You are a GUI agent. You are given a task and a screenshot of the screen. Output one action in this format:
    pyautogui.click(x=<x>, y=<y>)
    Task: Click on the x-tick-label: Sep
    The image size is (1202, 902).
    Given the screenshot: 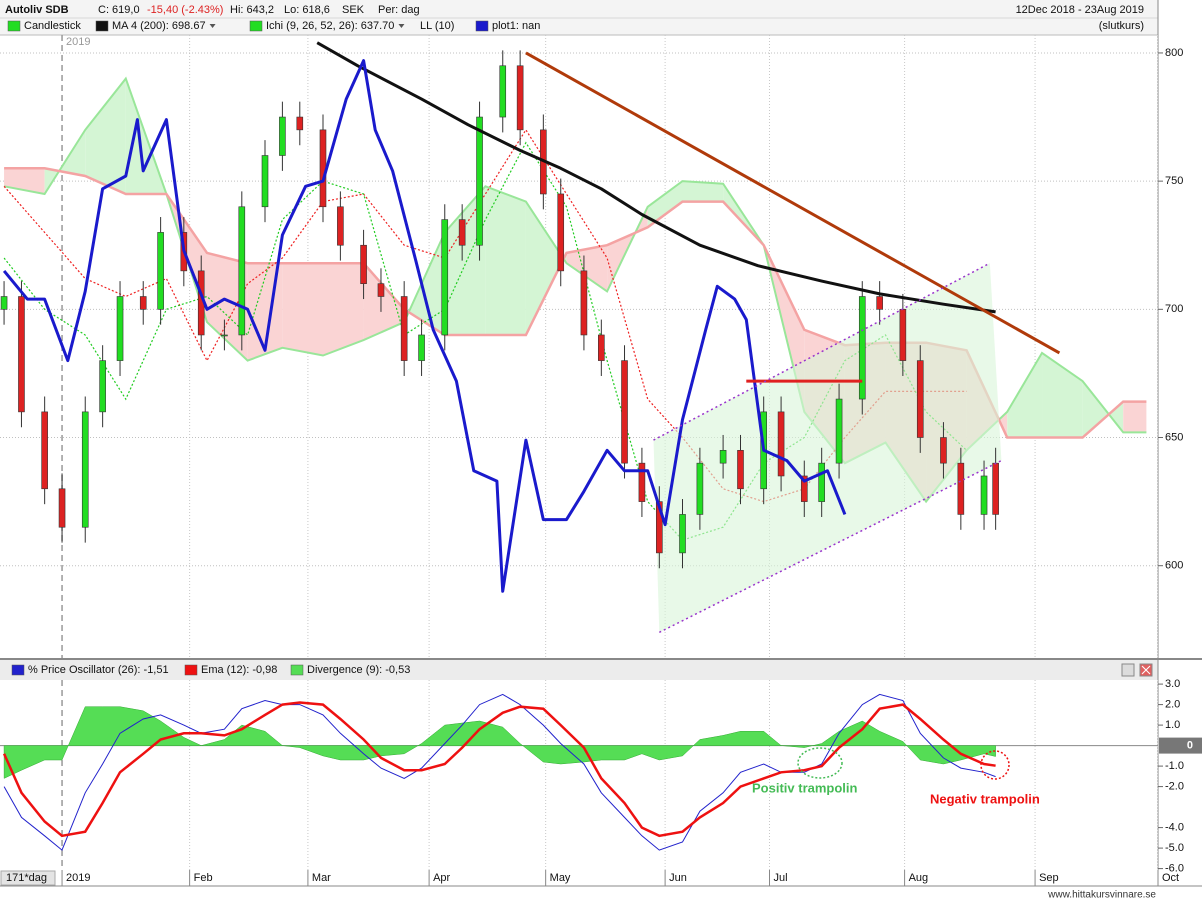 What is the action you would take?
    pyautogui.click(x=1049, y=878)
    